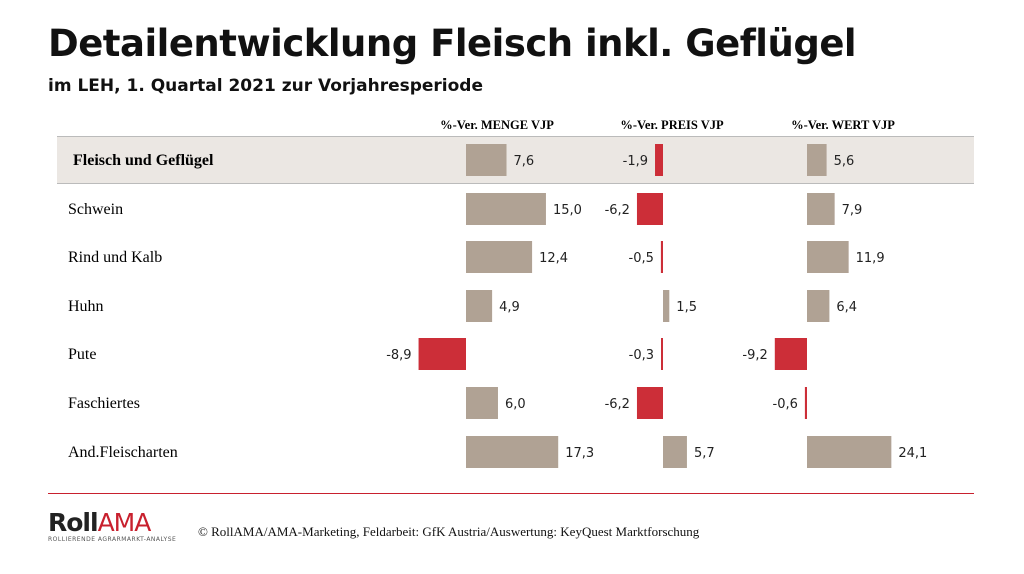 The width and height of the screenshot is (1024, 574). What do you see at coordinates (123, 452) in the screenshot?
I see `category-label: And.Fleischarten` at bounding box center [123, 452].